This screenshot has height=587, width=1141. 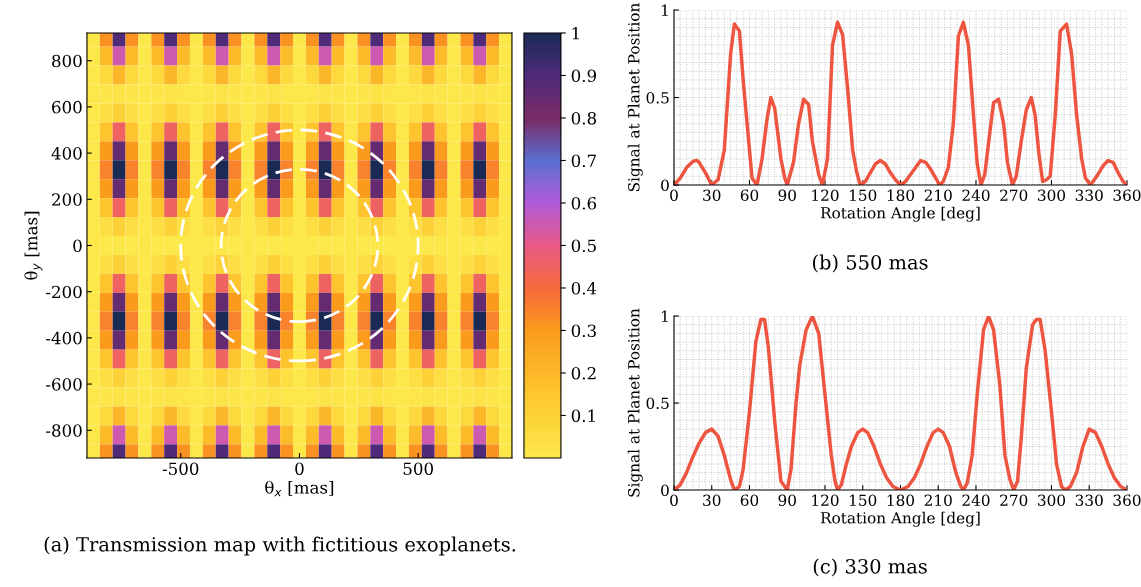 I want to click on color-bar-label: 0.3, so click(x=583, y=331).